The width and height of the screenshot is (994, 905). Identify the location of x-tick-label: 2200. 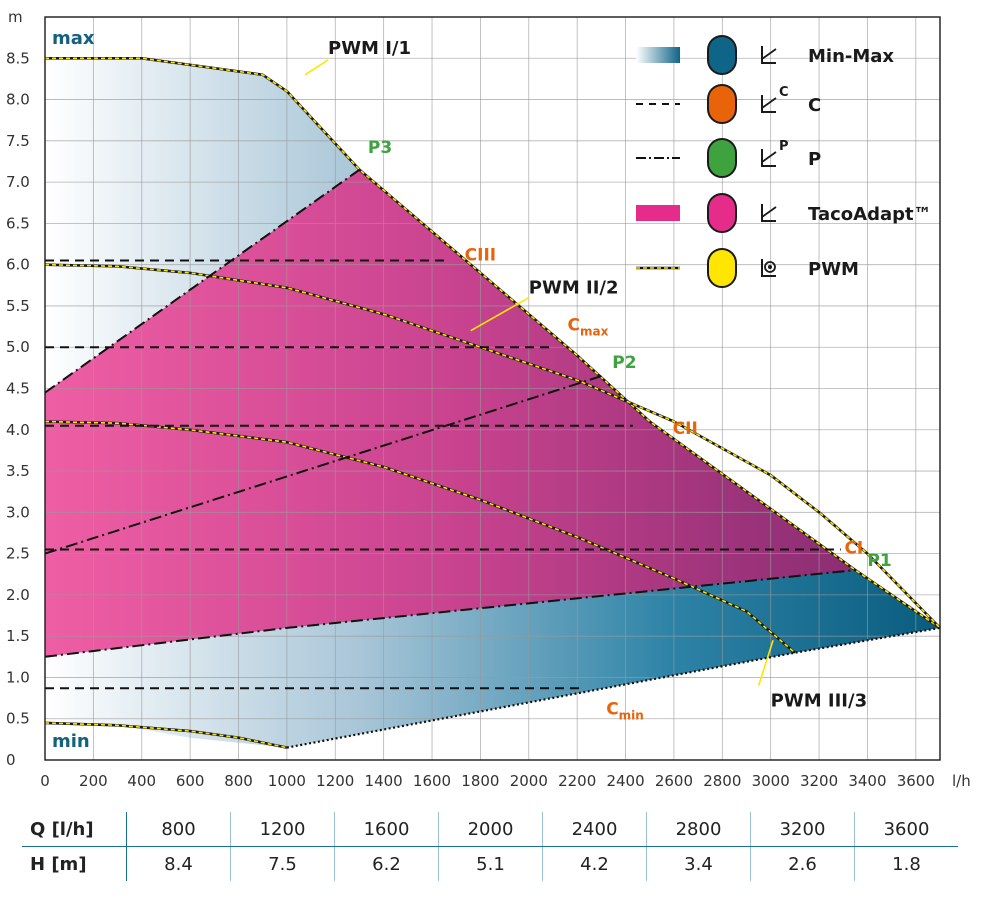
(577, 781).